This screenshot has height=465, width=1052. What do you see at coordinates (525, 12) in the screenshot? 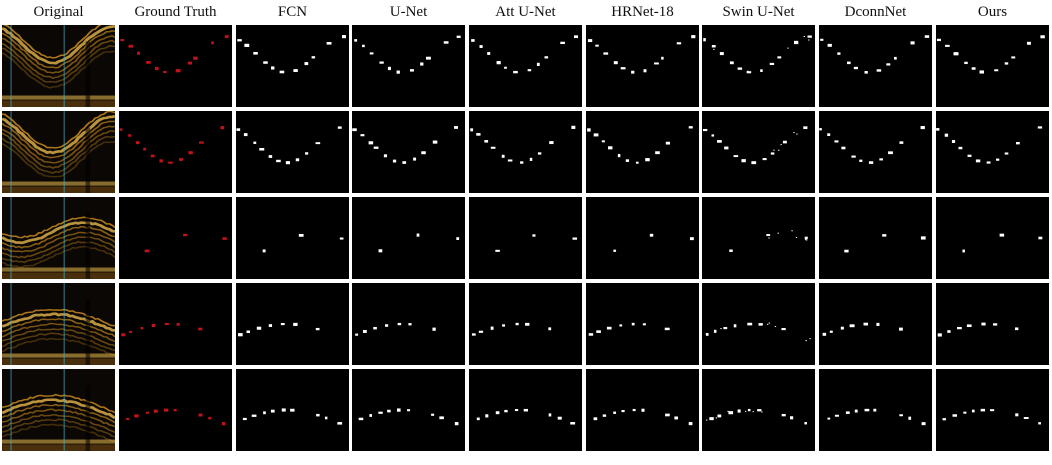
I see `column-header-4: Att U-Net` at bounding box center [525, 12].